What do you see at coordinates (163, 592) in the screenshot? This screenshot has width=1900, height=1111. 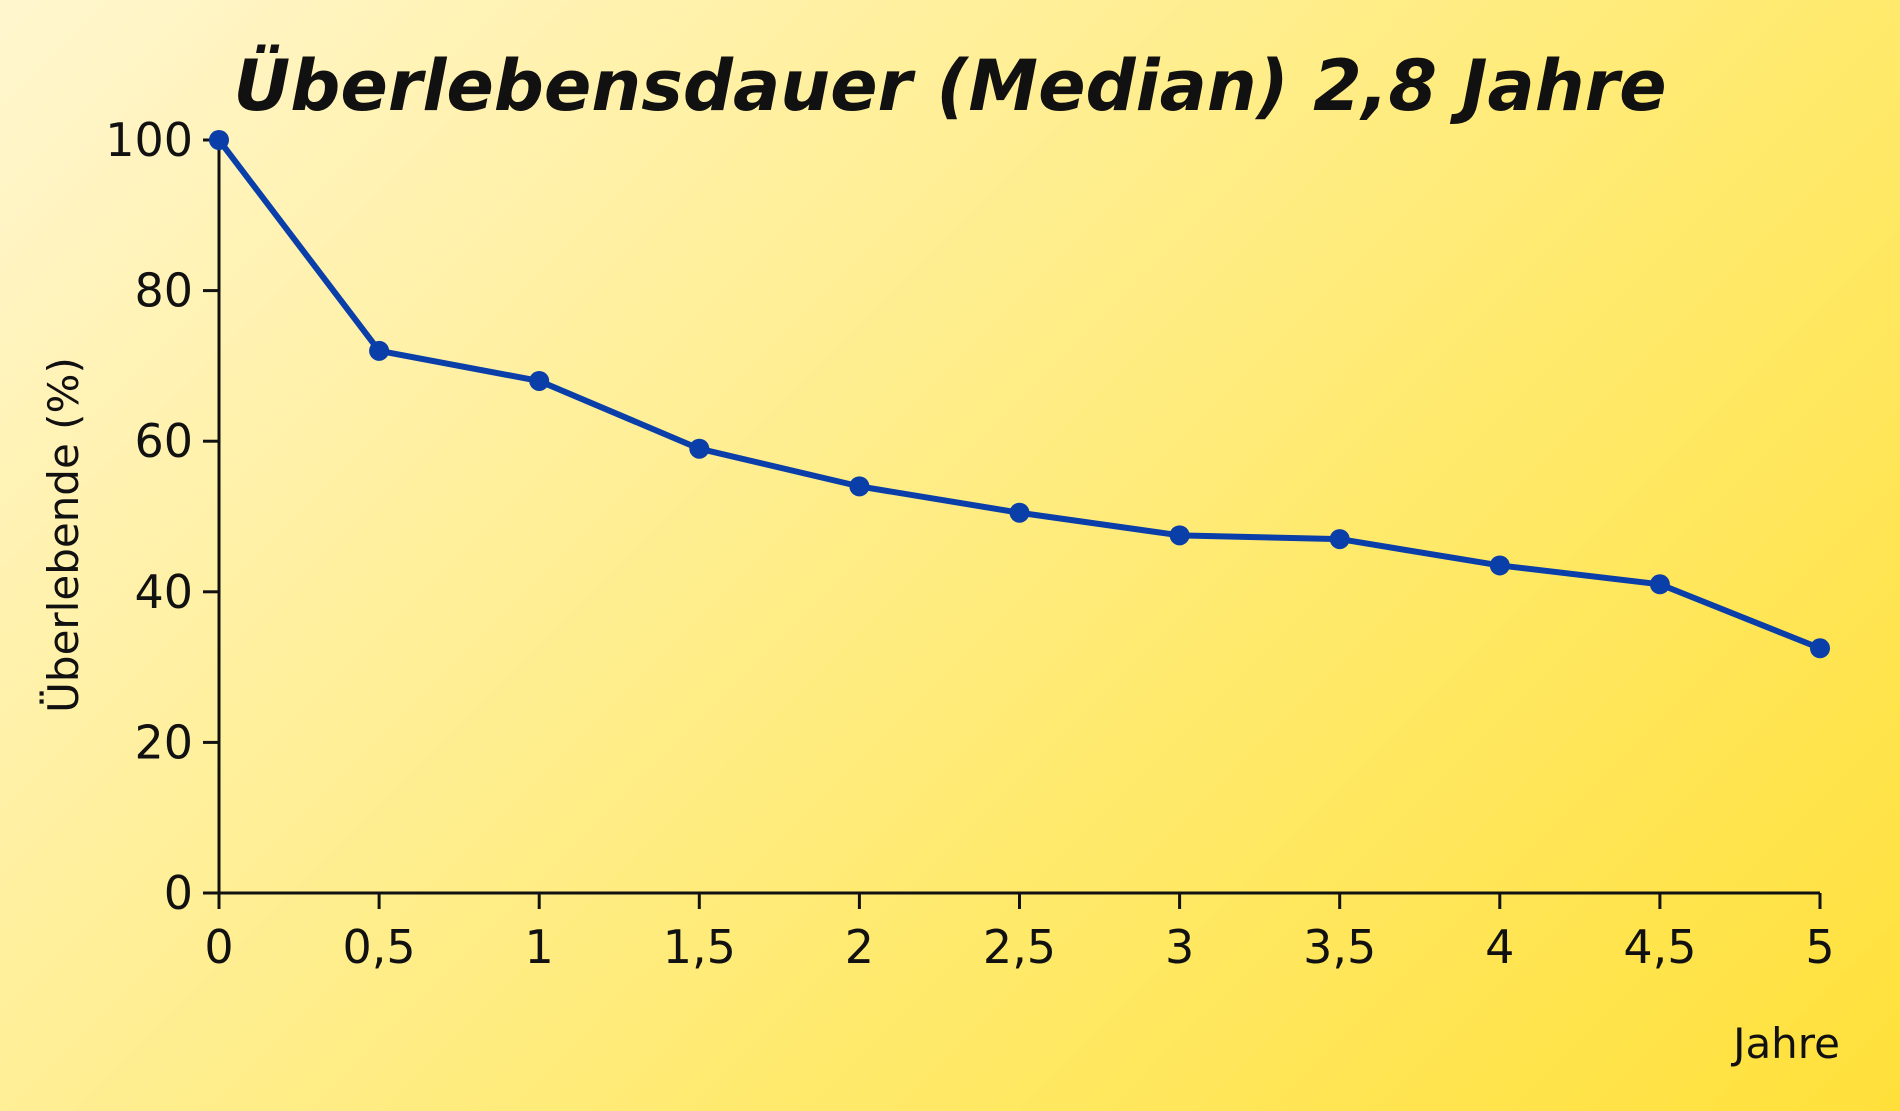 I see `y-tick-label: 40` at bounding box center [163, 592].